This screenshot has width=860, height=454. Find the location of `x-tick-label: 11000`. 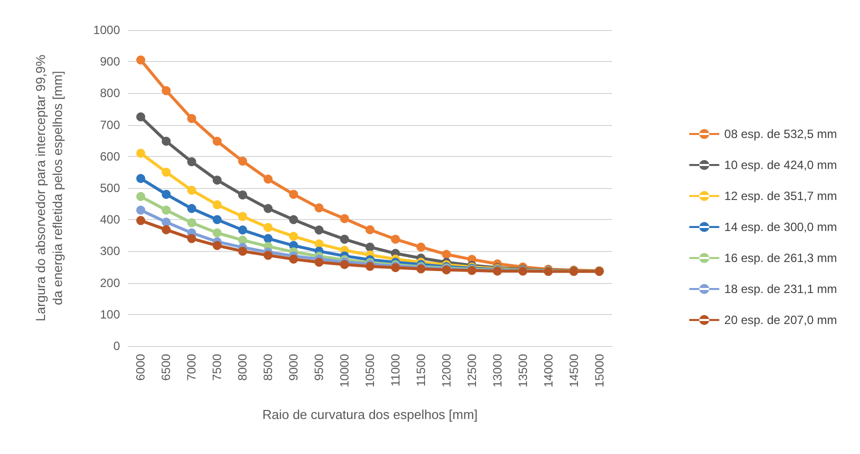

x-tick-label: 11000 is located at coordinates (395, 370).